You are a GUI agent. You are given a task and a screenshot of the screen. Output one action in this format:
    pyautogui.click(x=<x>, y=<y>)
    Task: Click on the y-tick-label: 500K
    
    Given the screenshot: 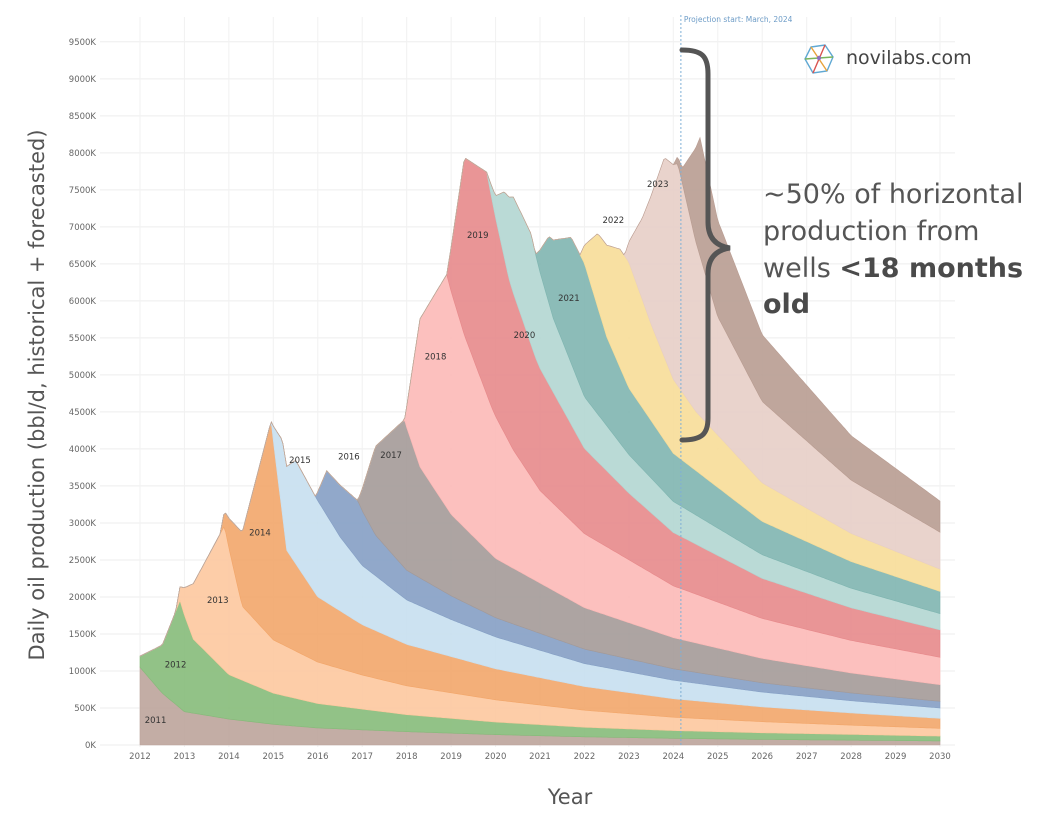 What is the action you would take?
    pyautogui.click(x=85, y=709)
    